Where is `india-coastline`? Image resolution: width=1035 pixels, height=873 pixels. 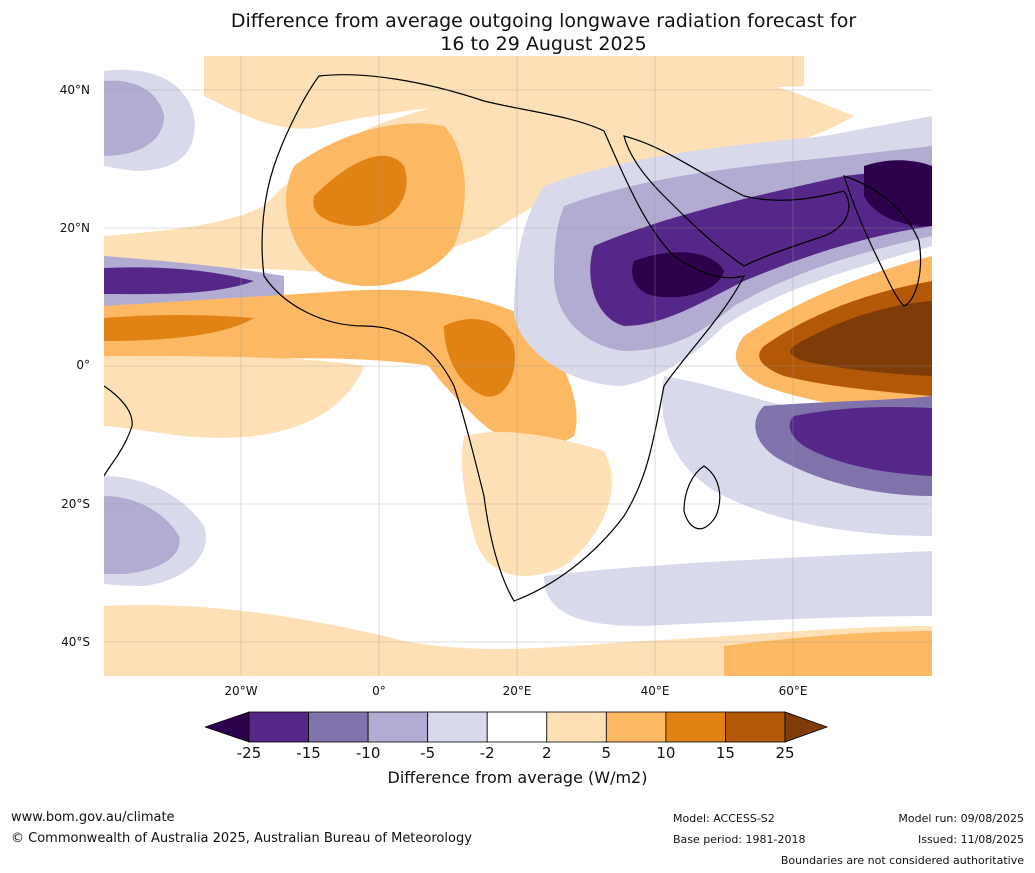 india-coastline is located at coordinates (882, 241).